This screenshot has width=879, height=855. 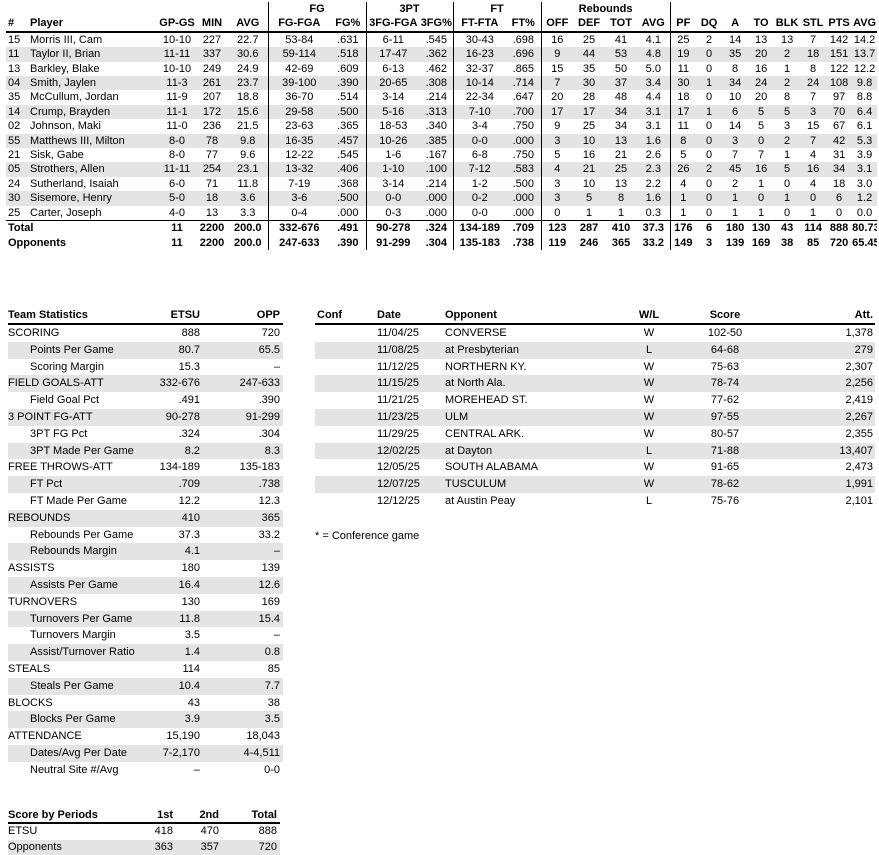 I want to click on stat-cell: 1, so click(x=761, y=212).